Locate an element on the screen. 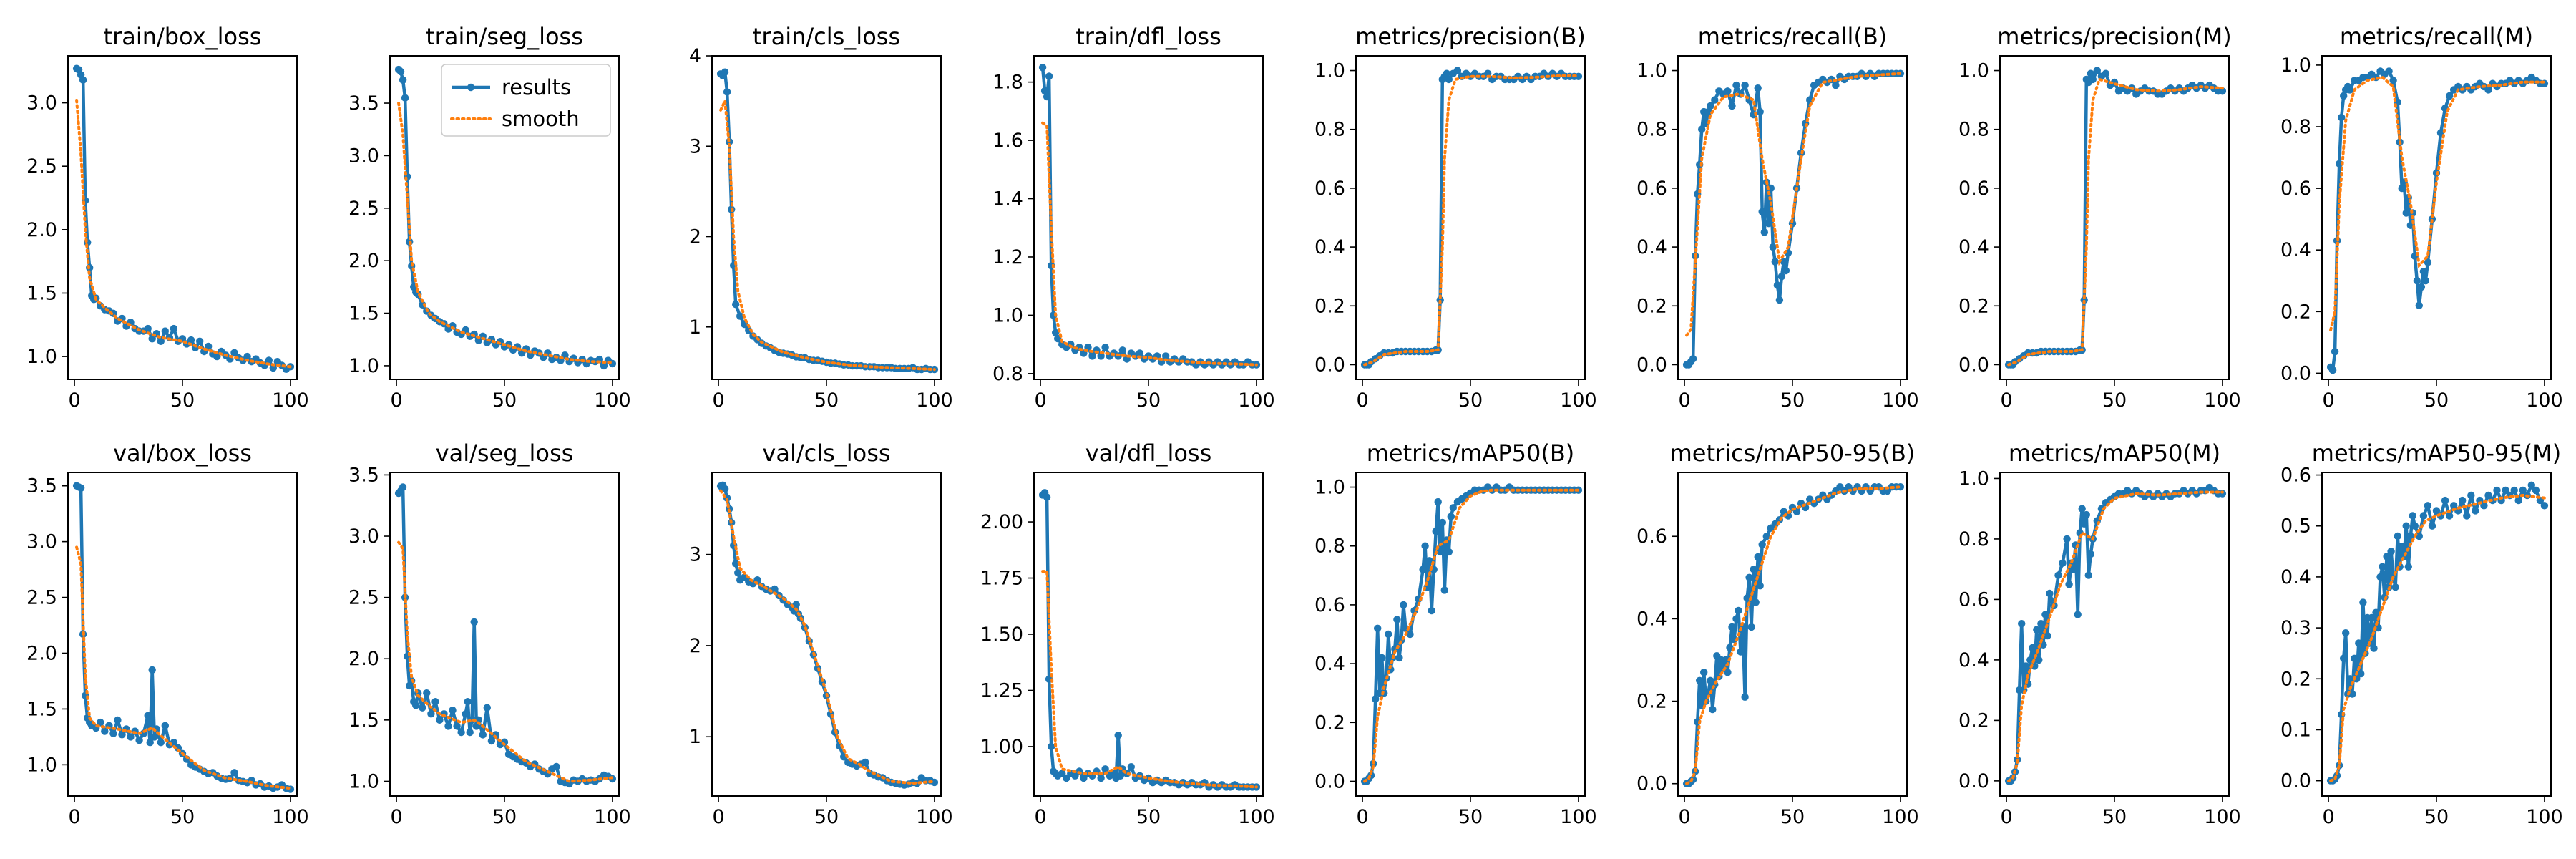 This screenshot has width=2576, height=859. panel-title: metrics/mAP50(B) is located at coordinates (1471, 453).